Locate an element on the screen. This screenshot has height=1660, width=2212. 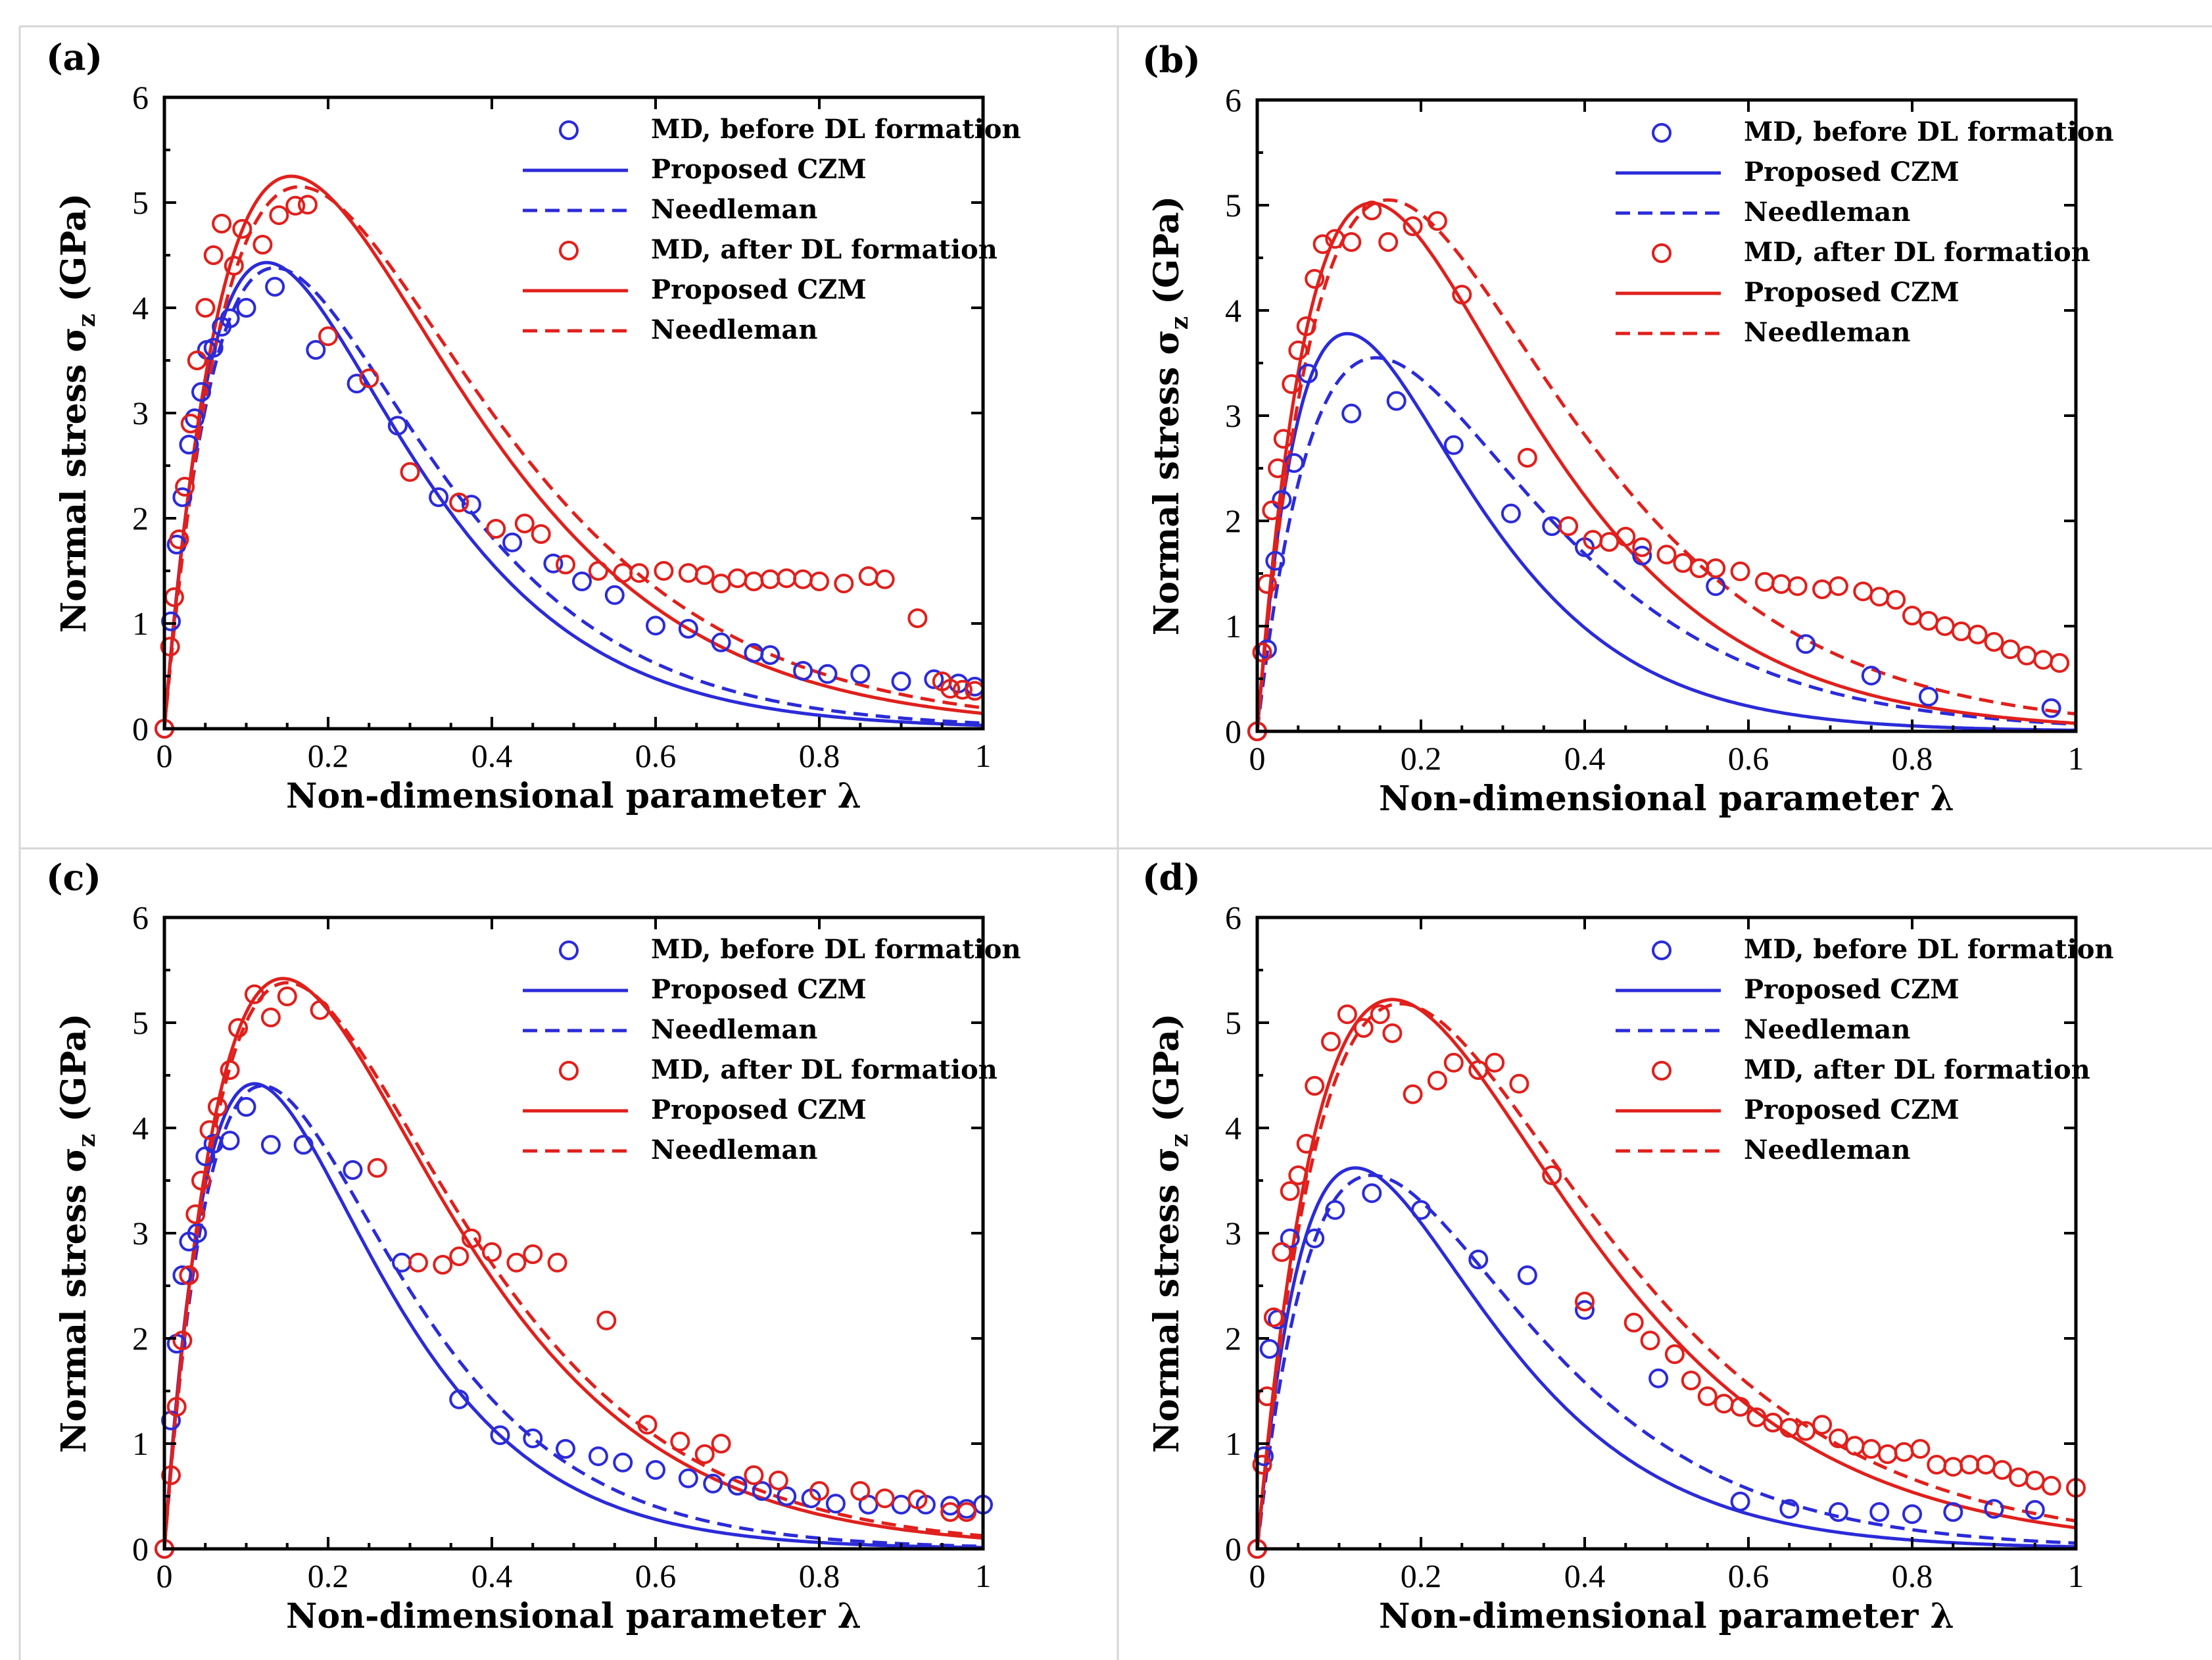
x-axis-label: Non-dimensional parameter λ is located at coordinates (1666, 799).